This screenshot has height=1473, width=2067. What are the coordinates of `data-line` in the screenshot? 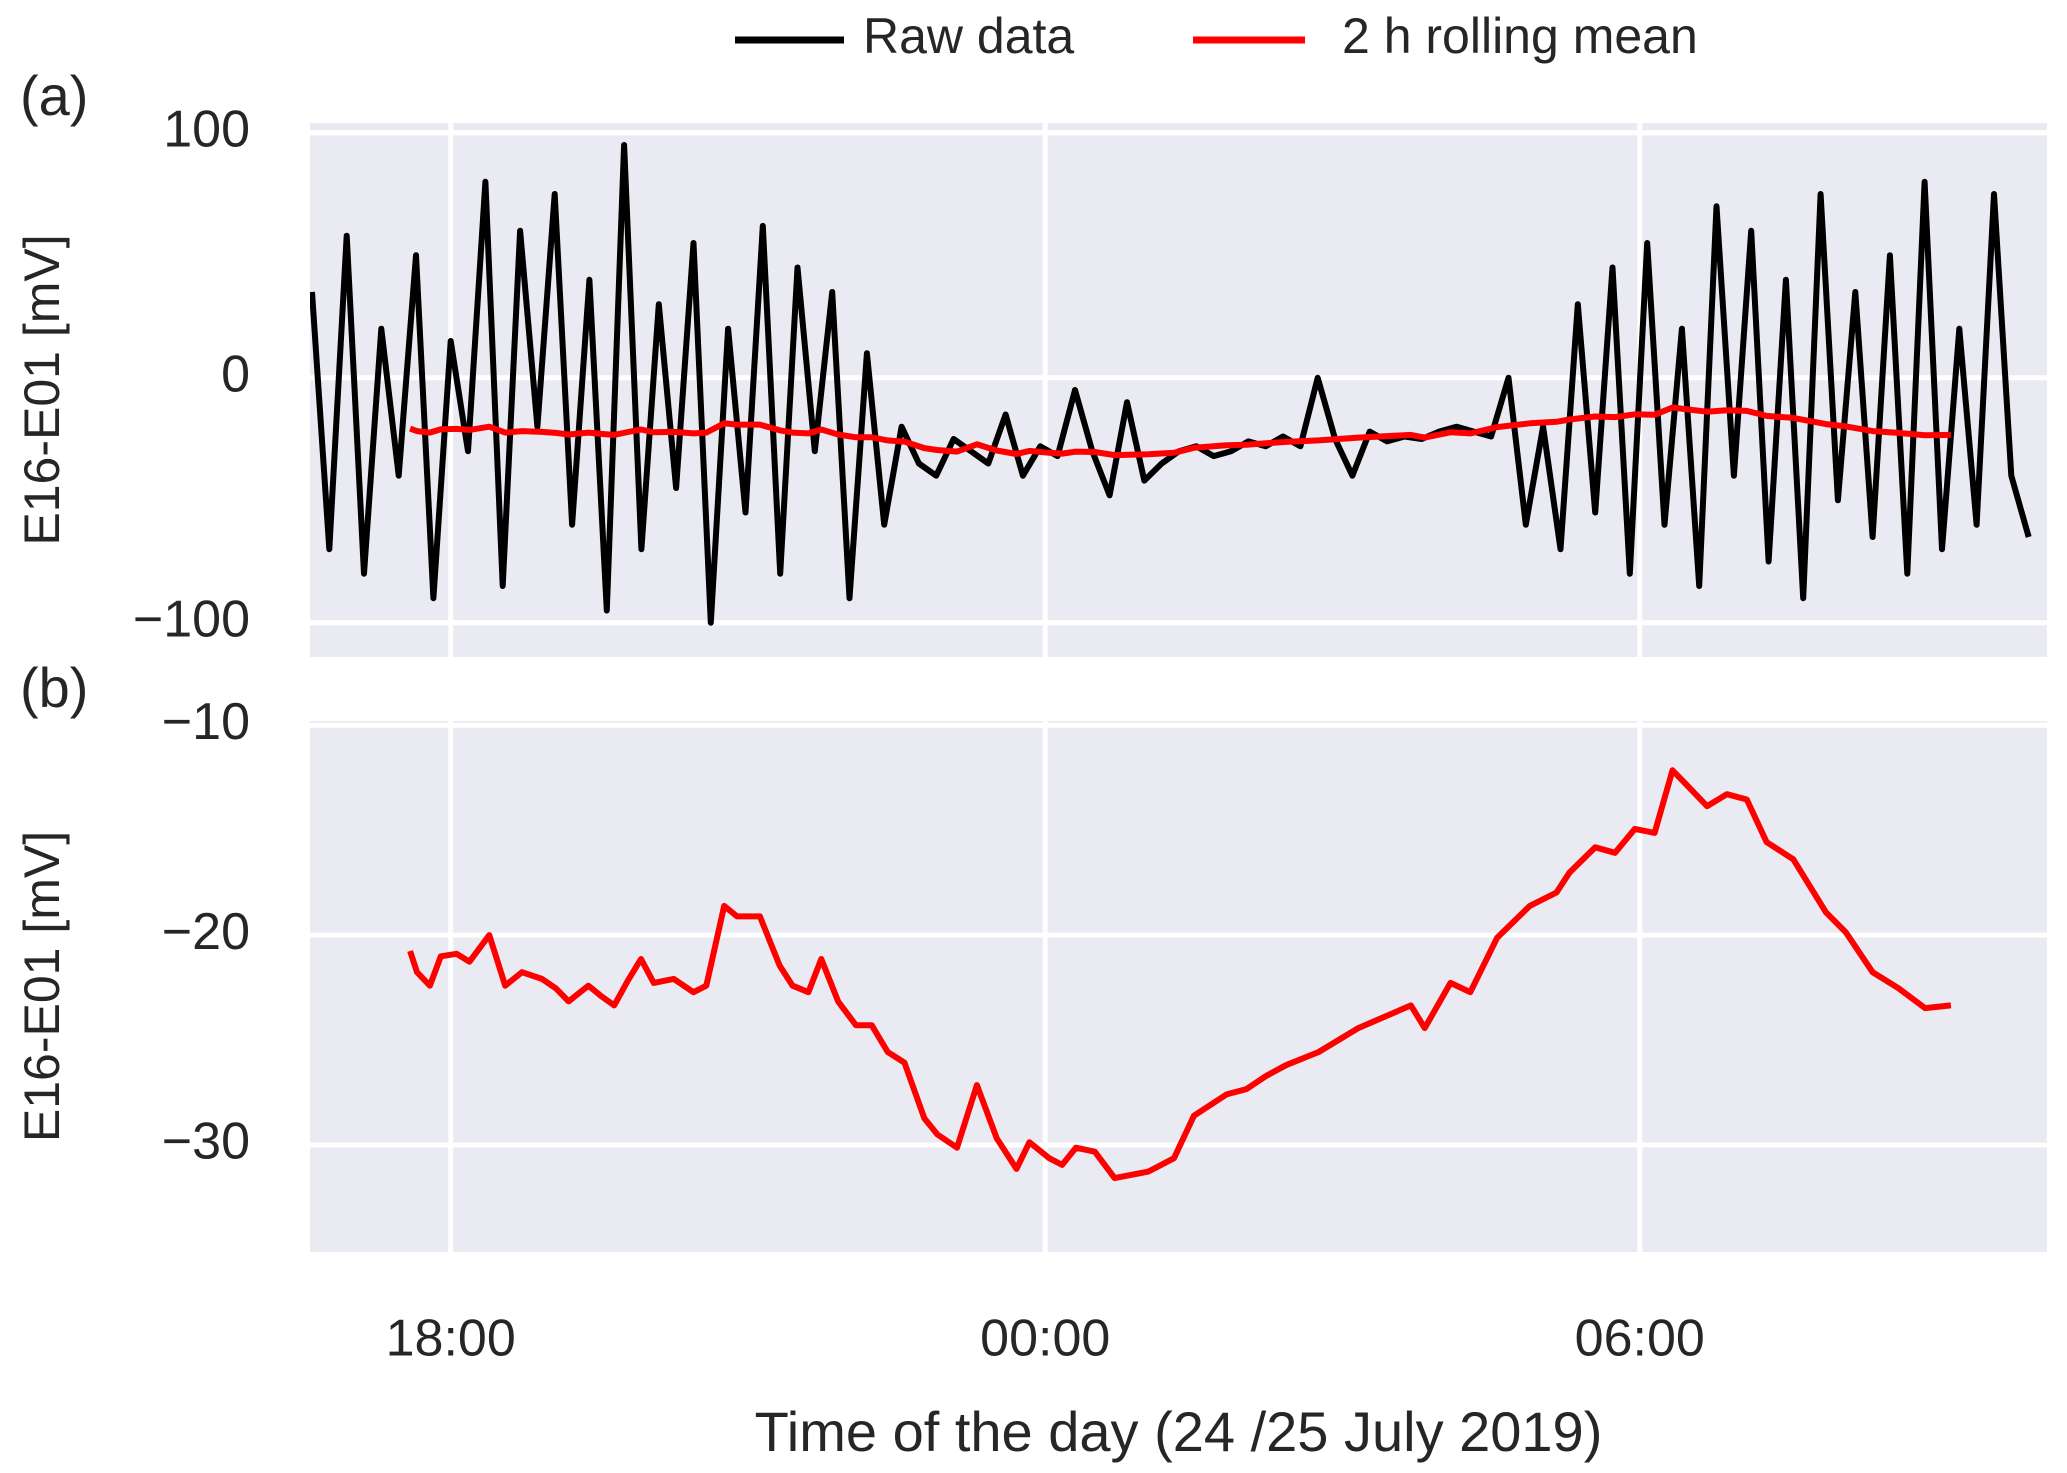 It's located at (1180, 431).